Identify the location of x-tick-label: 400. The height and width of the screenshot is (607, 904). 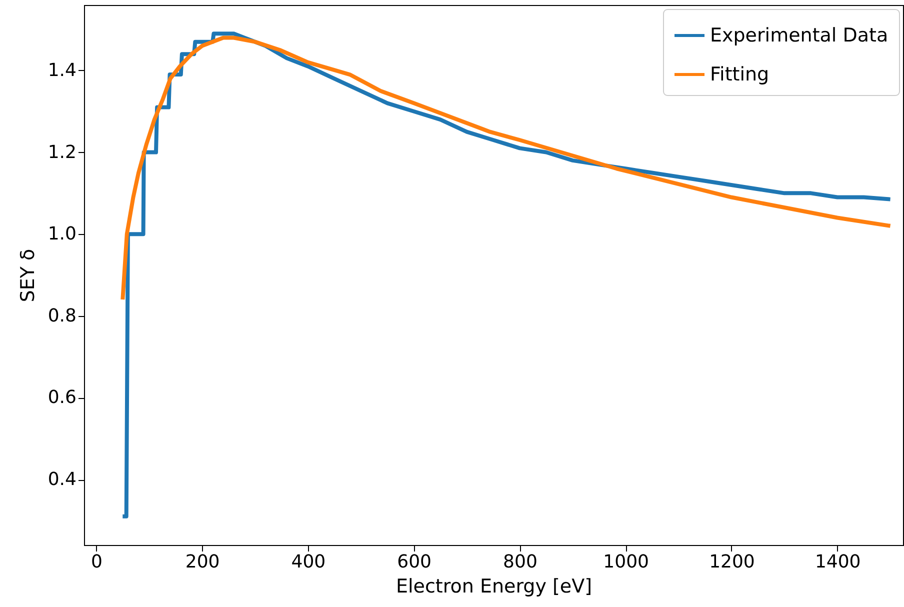
(308, 562).